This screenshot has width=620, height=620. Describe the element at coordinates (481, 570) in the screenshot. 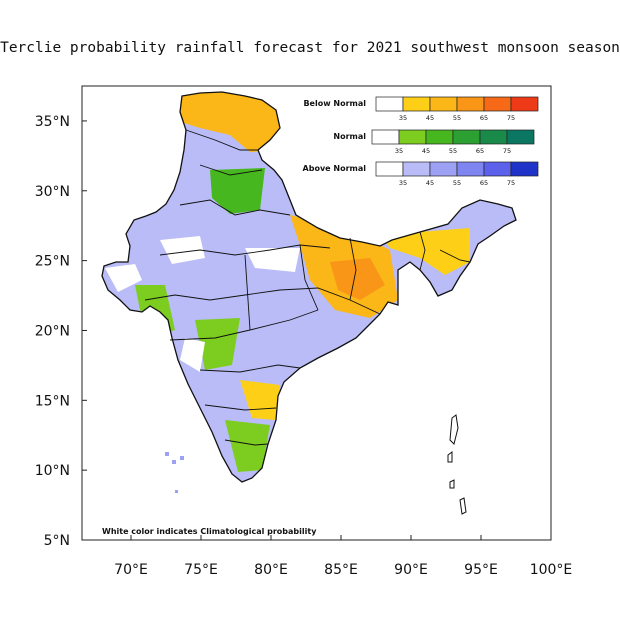

I see `lon-tick-label: 95°E` at that location.